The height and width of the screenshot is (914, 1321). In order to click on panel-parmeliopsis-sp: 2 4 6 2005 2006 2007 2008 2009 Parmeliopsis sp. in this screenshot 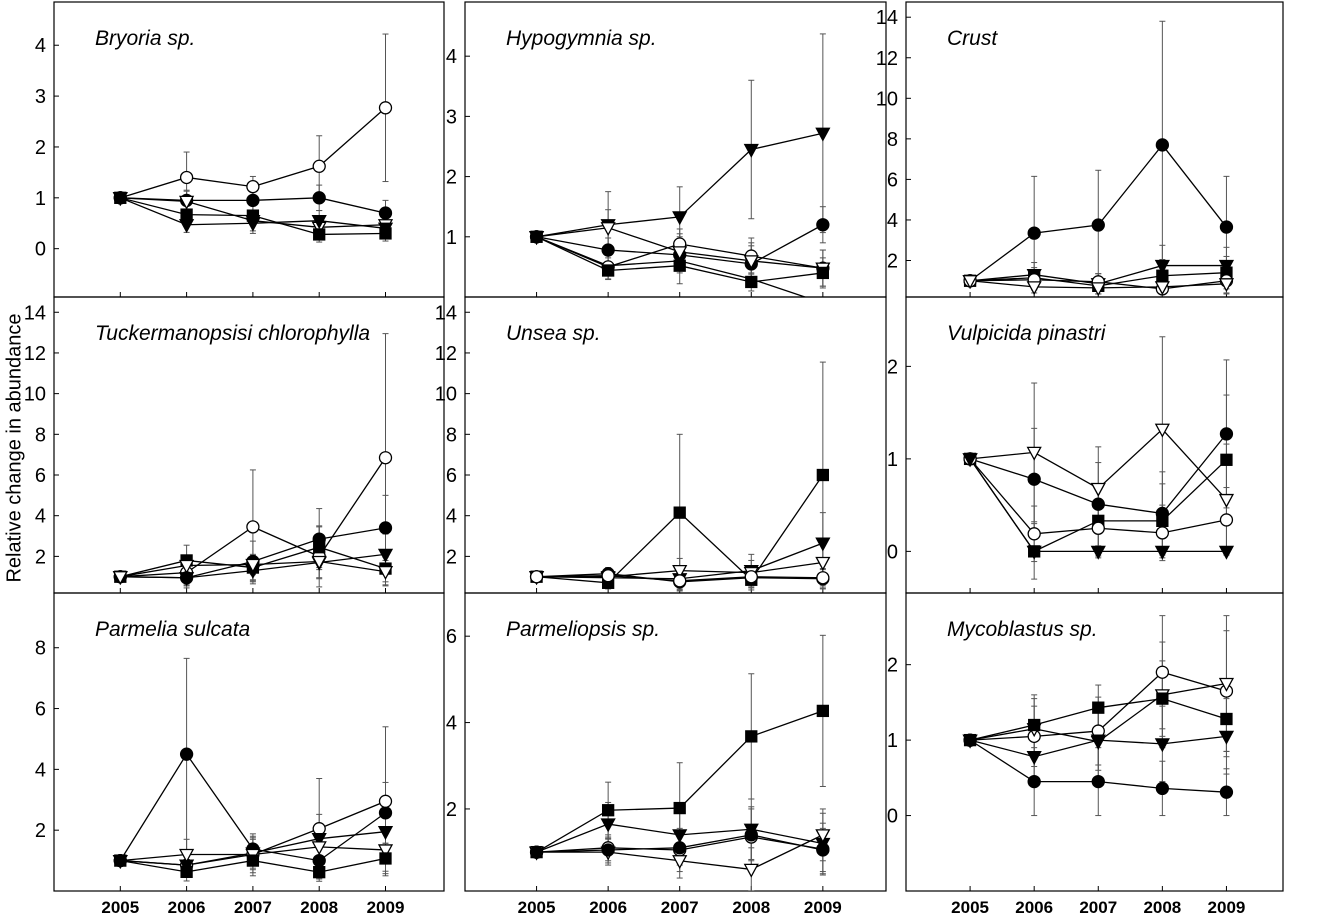, I will do `click(666, 753)`.